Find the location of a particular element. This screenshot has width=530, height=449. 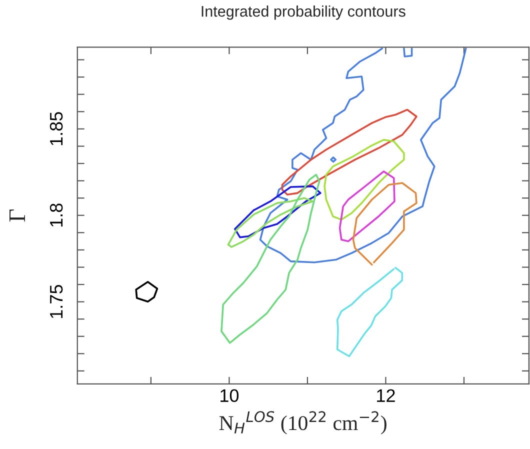

y-tick-label: 1.75 is located at coordinates (56, 301).